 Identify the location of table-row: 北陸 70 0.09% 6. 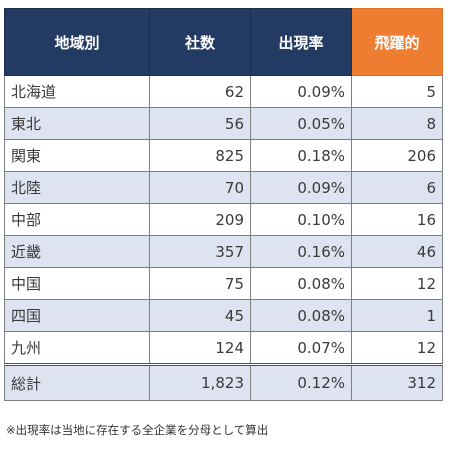
(223, 187).